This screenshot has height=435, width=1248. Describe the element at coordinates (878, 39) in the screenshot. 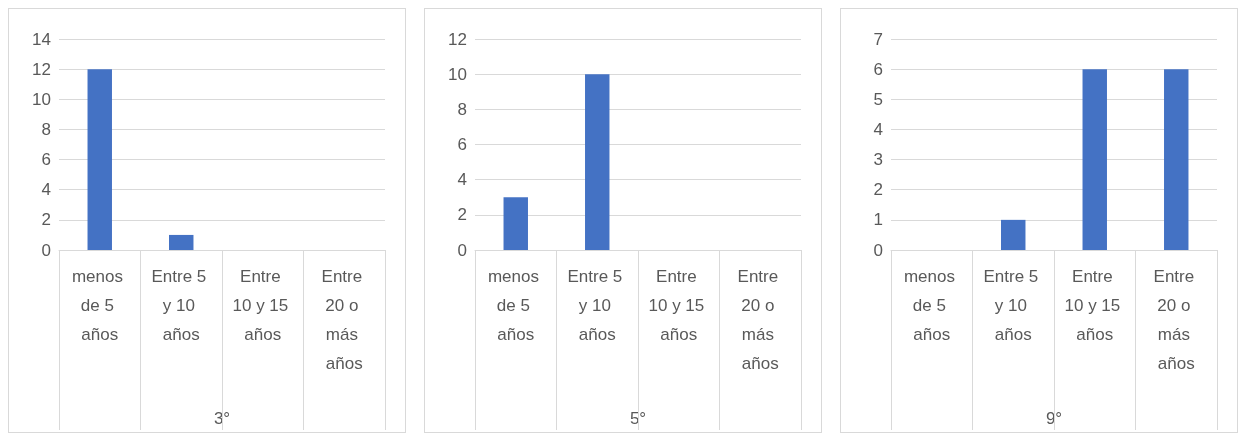

I see `y-tick-label: 7` at that location.